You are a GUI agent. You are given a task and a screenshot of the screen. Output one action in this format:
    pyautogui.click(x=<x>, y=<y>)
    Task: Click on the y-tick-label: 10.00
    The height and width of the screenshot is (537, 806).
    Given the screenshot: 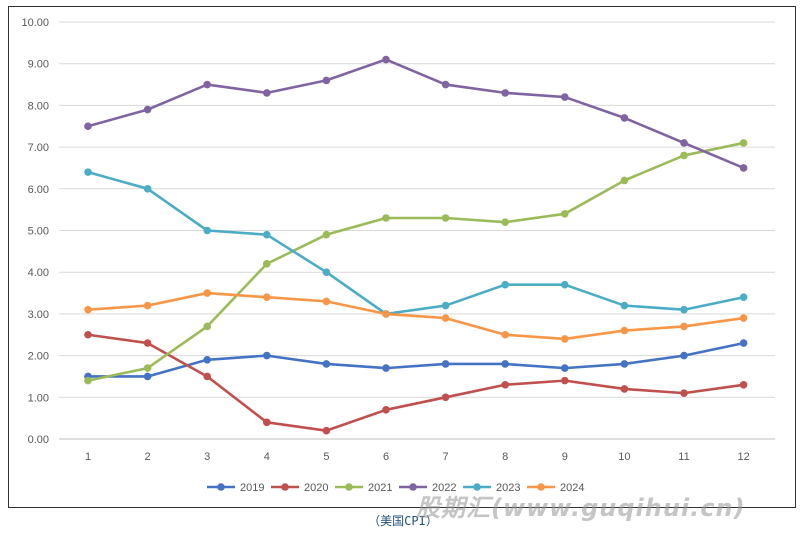 What is the action you would take?
    pyautogui.click(x=35, y=23)
    